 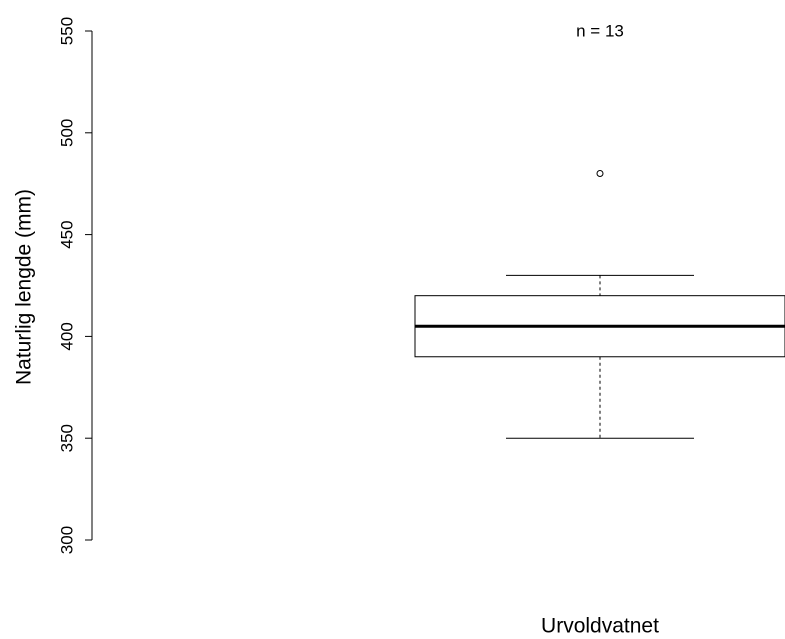 What do you see at coordinates (600, 626) in the screenshot?
I see `x-tick-label: Urvoldvatnet` at bounding box center [600, 626].